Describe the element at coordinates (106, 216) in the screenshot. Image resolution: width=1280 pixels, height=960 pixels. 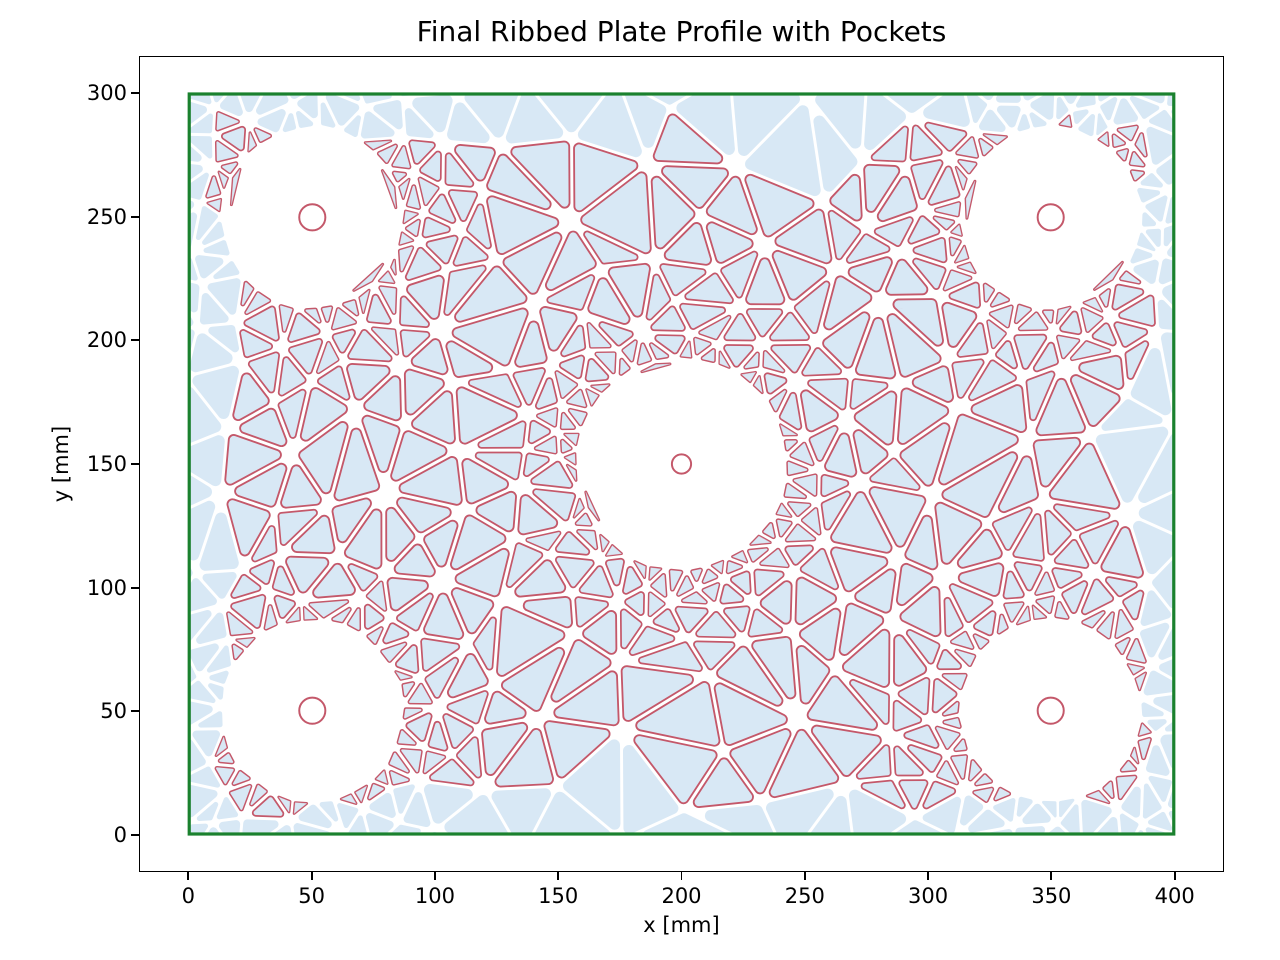
I see `y-tick-label: 250` at that location.